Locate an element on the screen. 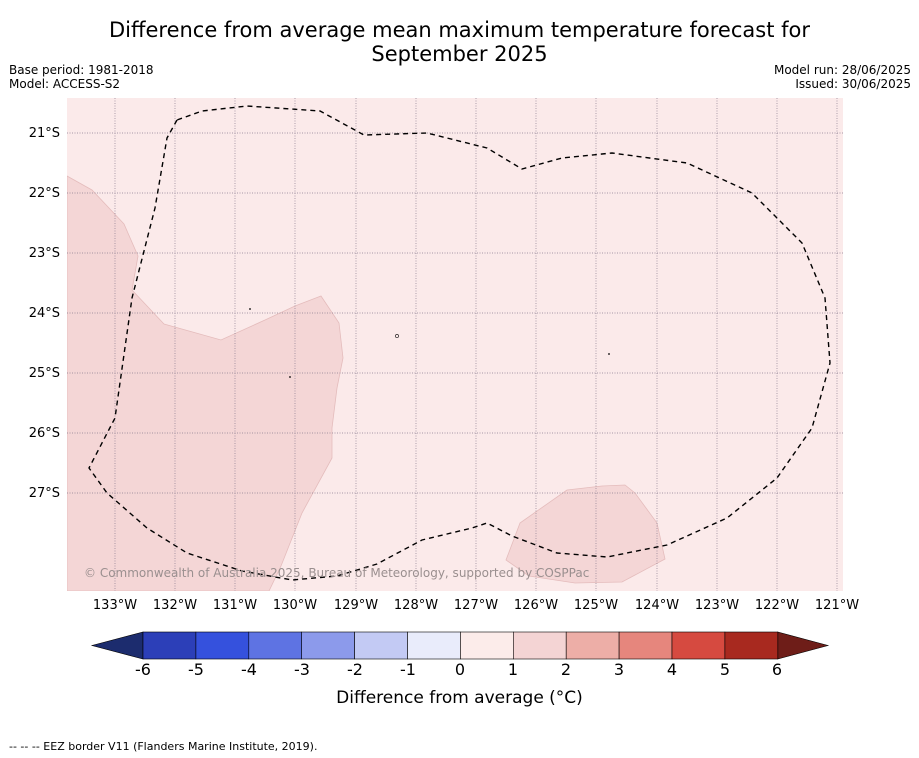 This screenshot has width=919, height=758. colorbar-tick-label: -5 is located at coordinates (196, 669).